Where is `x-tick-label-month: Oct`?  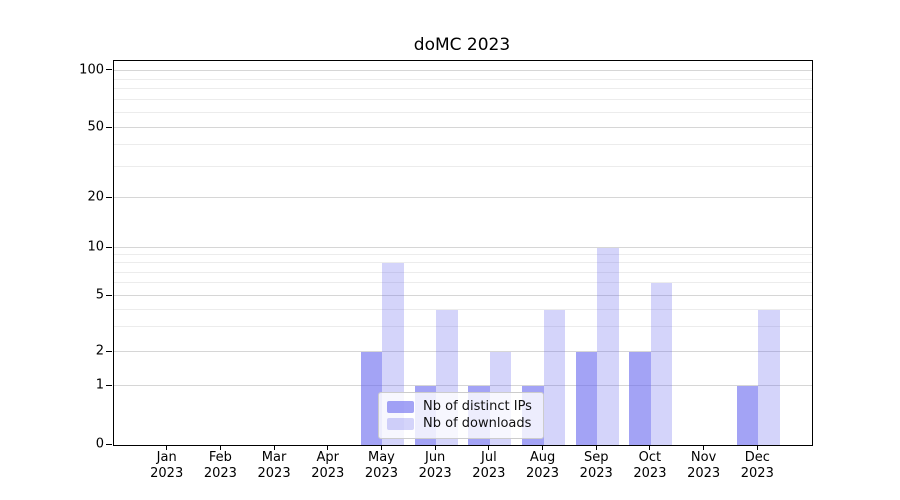 x-tick-label-month: Oct is located at coordinates (650, 457).